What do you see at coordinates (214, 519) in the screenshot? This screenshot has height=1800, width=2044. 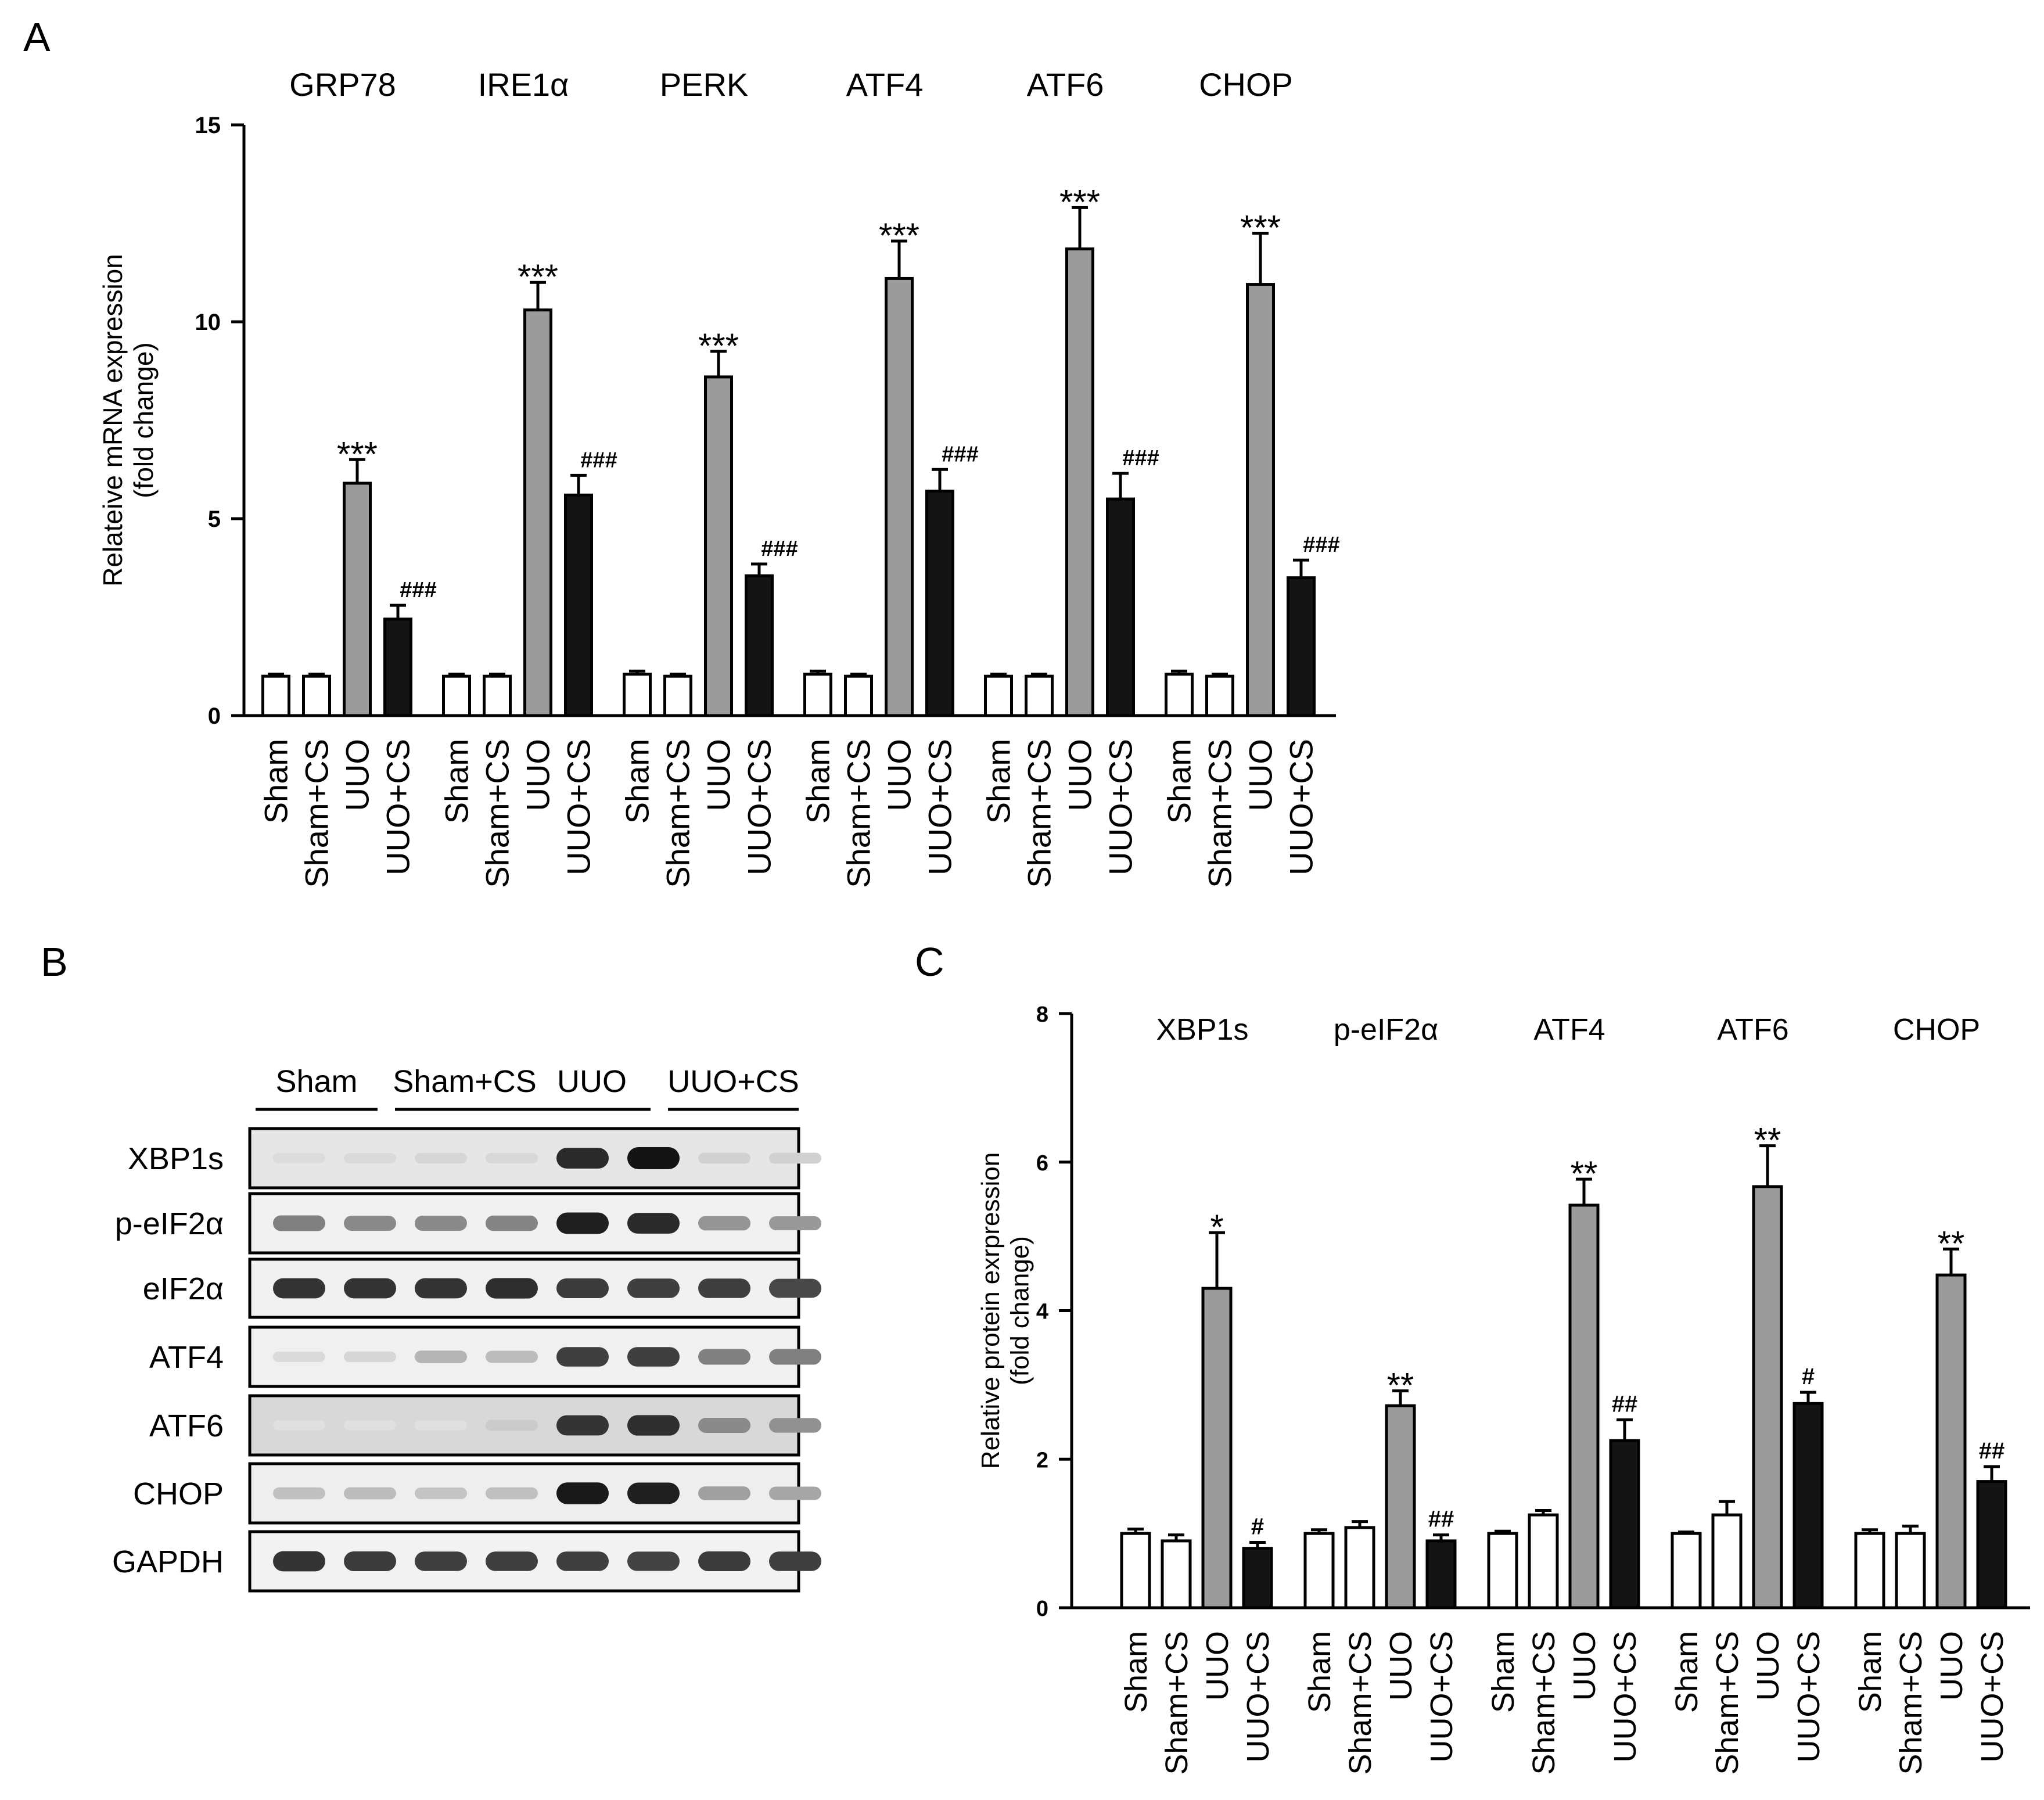 I see `y-tick-label: 5` at bounding box center [214, 519].